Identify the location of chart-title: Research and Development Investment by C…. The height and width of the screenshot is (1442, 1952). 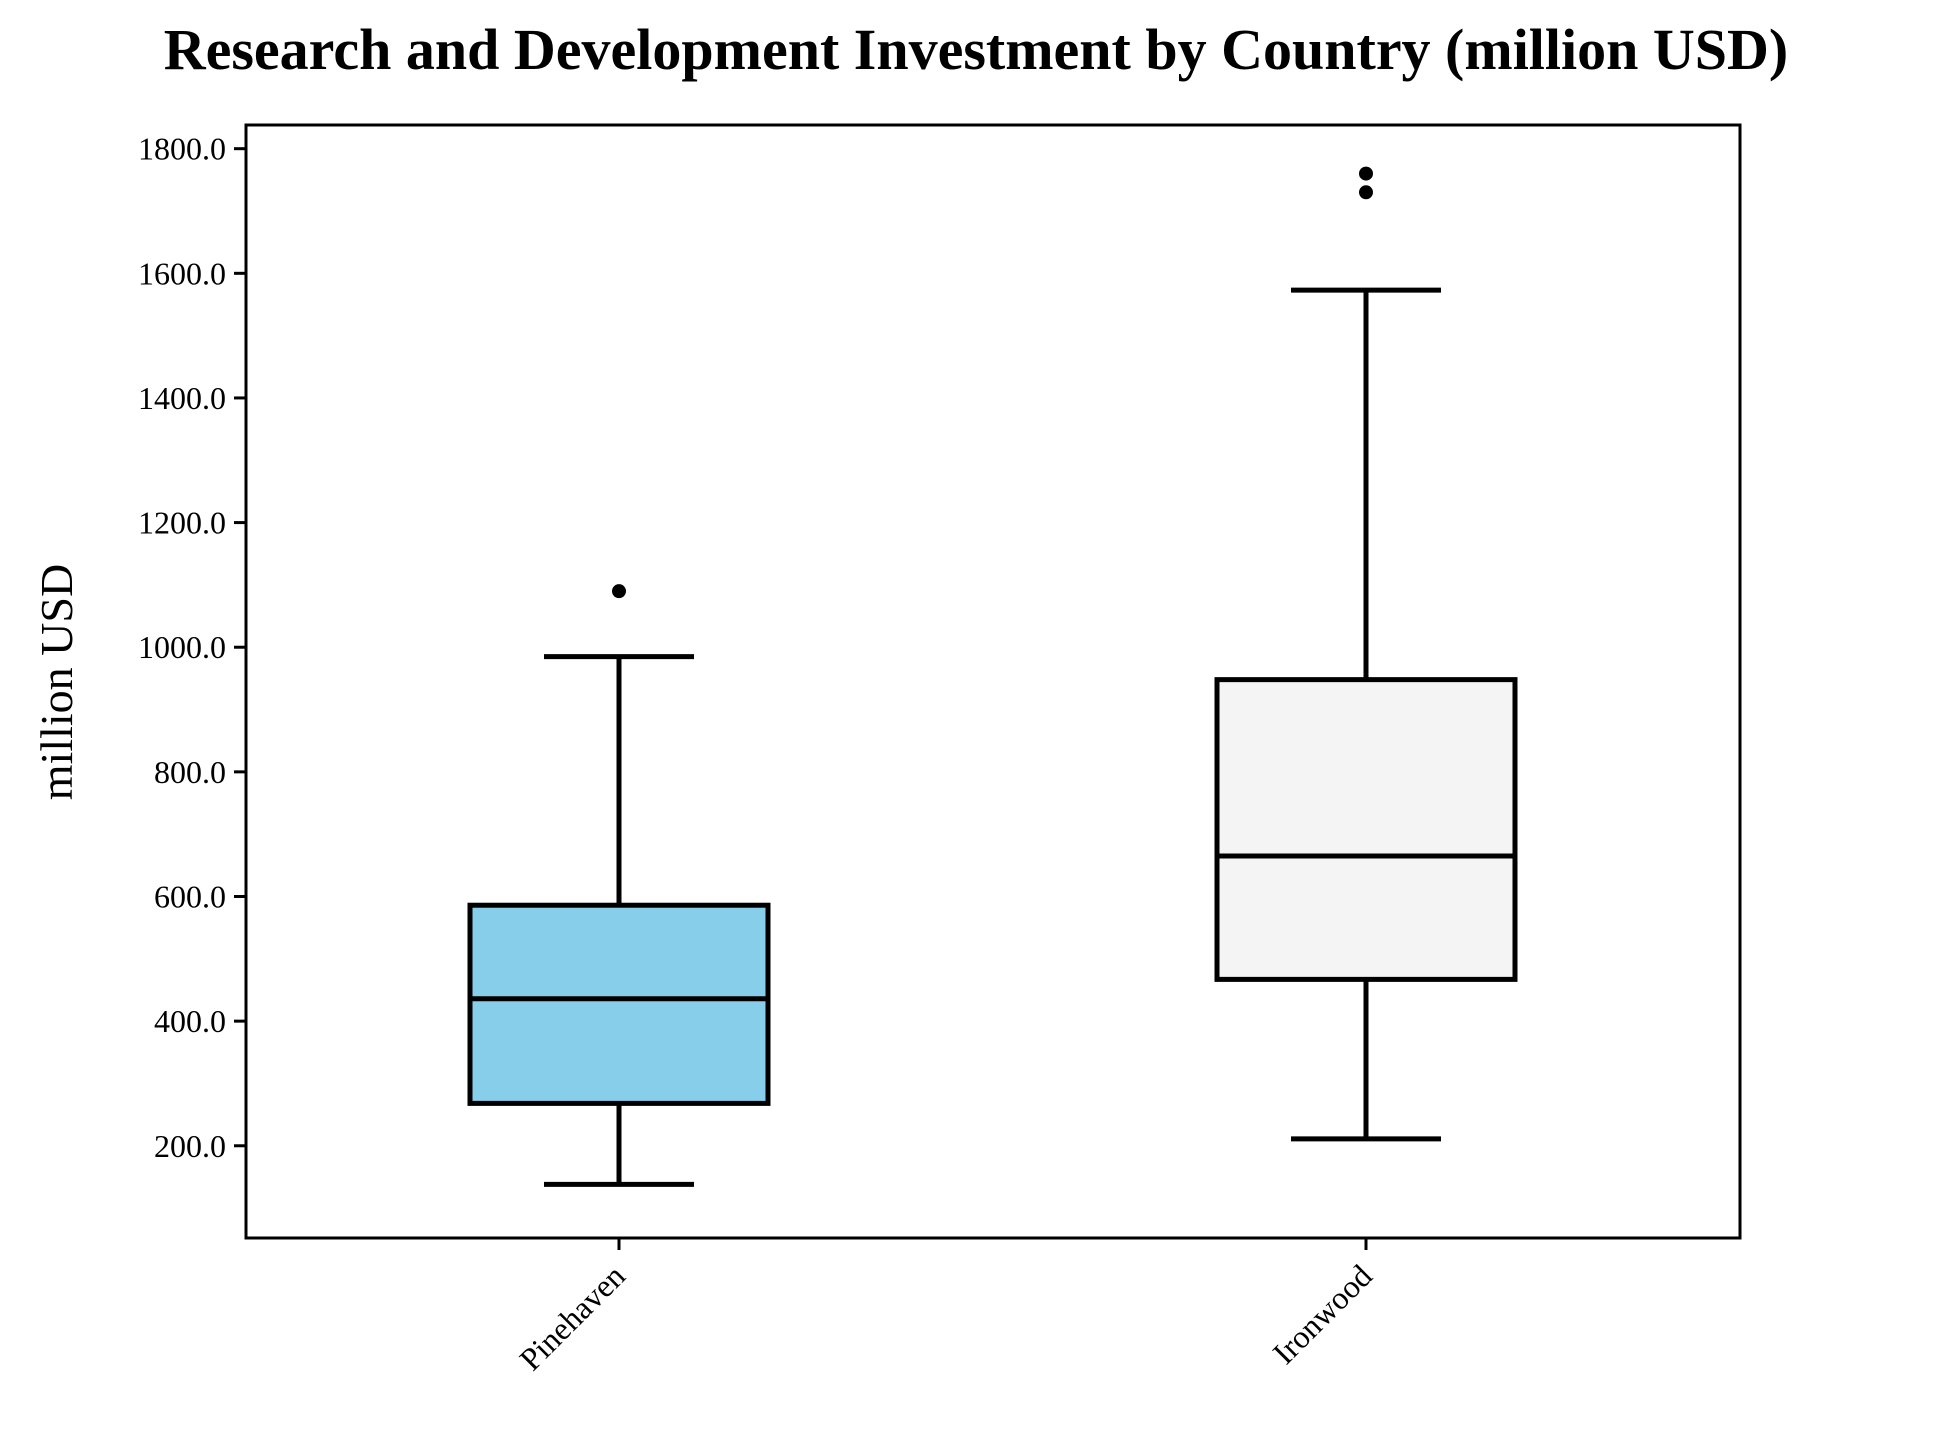
(976, 49).